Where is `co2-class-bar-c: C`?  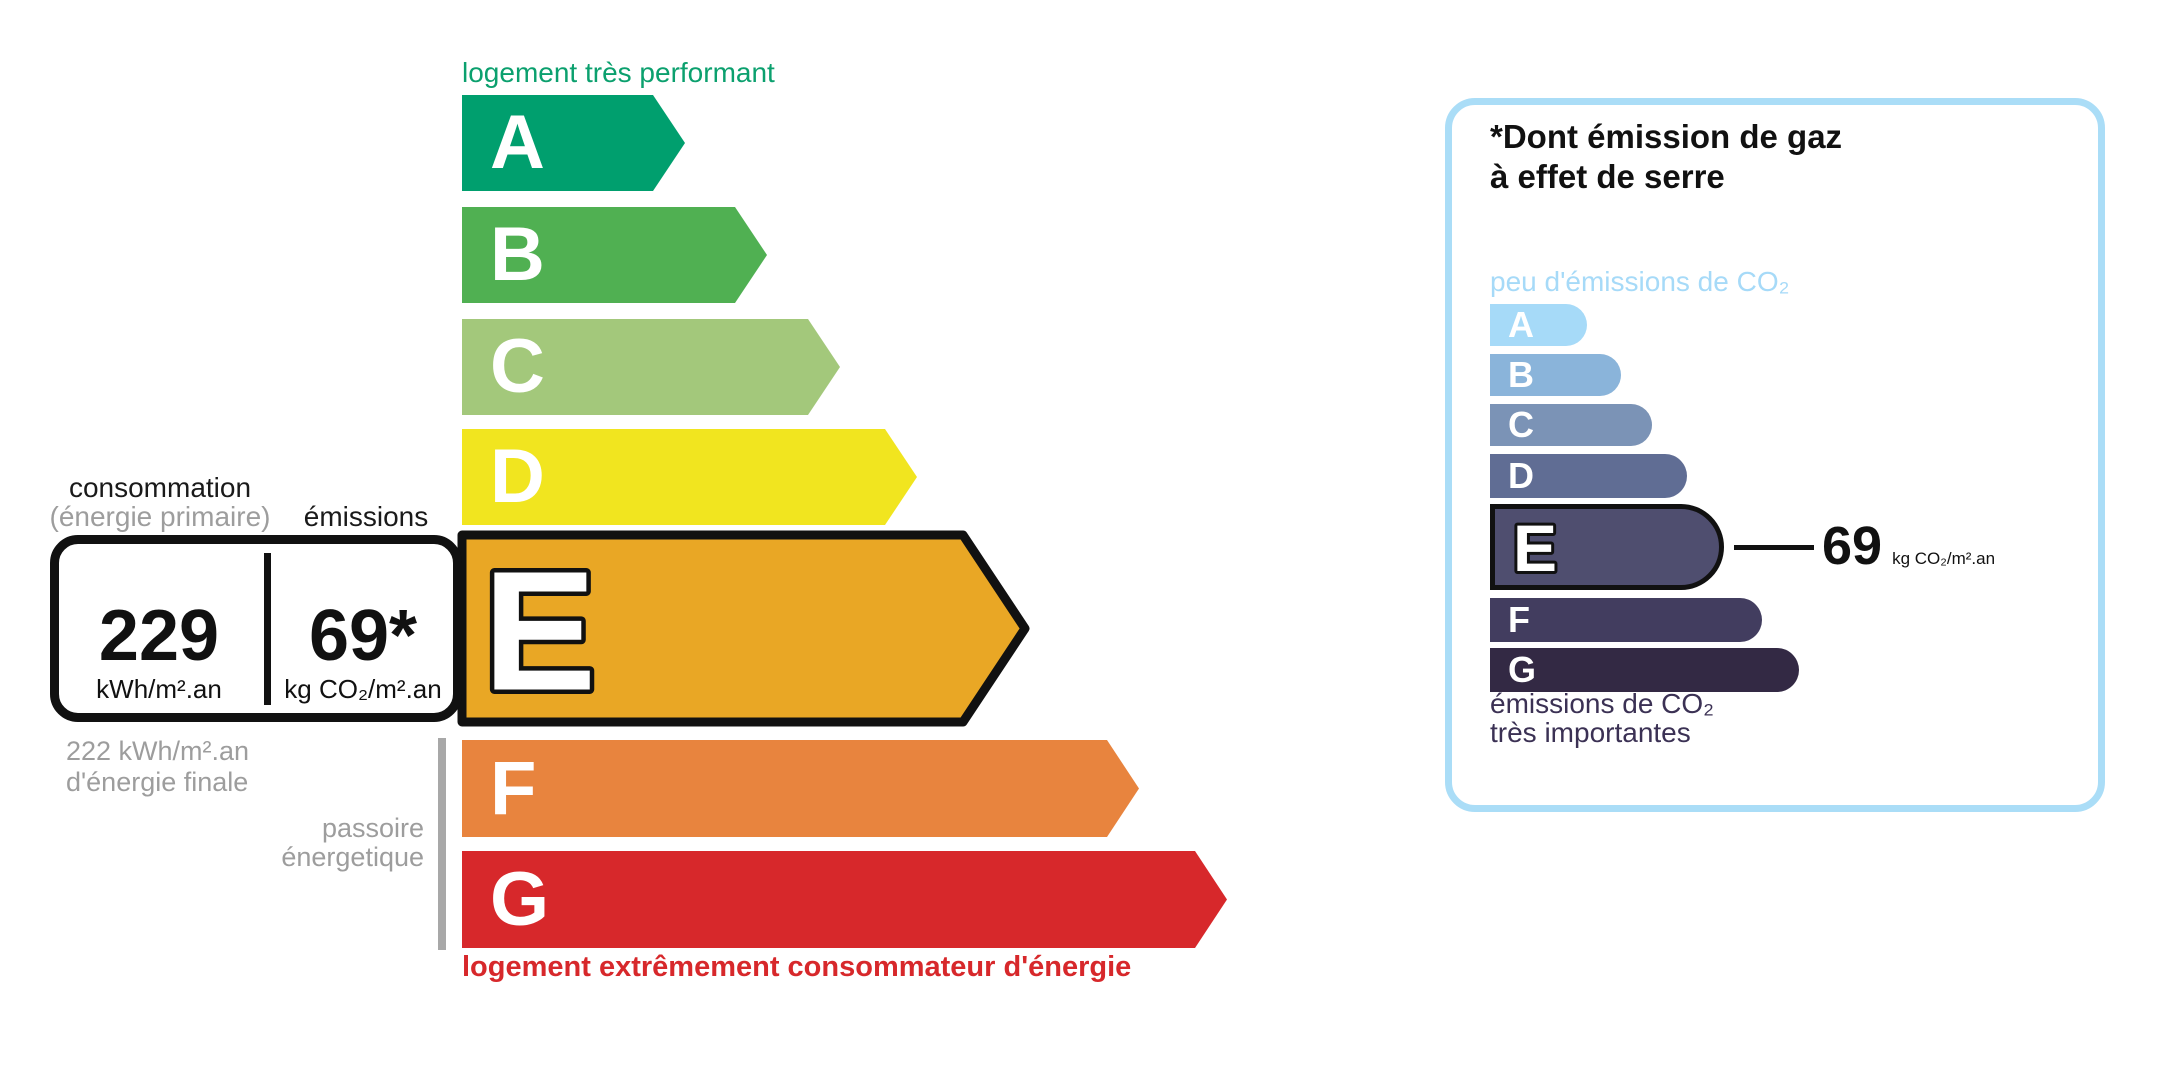 co2-class-bar-c: C is located at coordinates (1571, 425).